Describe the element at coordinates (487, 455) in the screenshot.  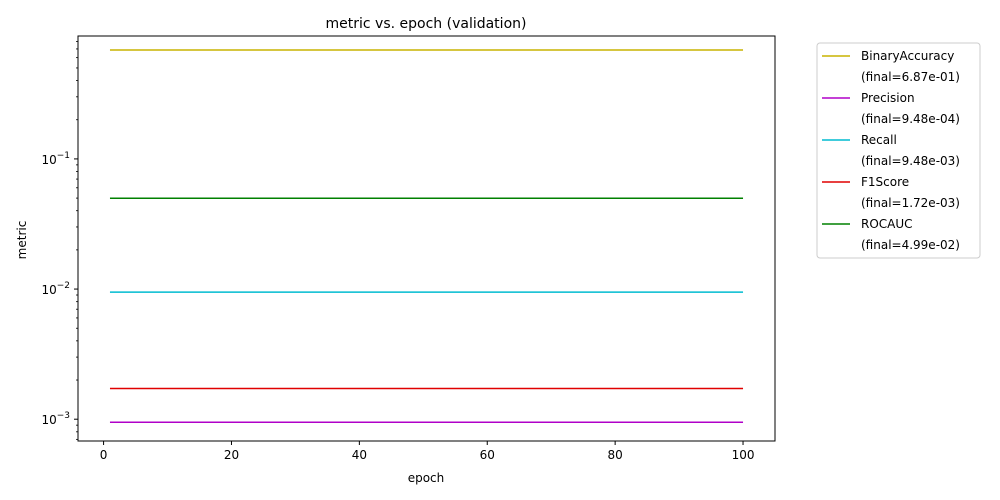
I see `x-tick-label: 60` at that location.